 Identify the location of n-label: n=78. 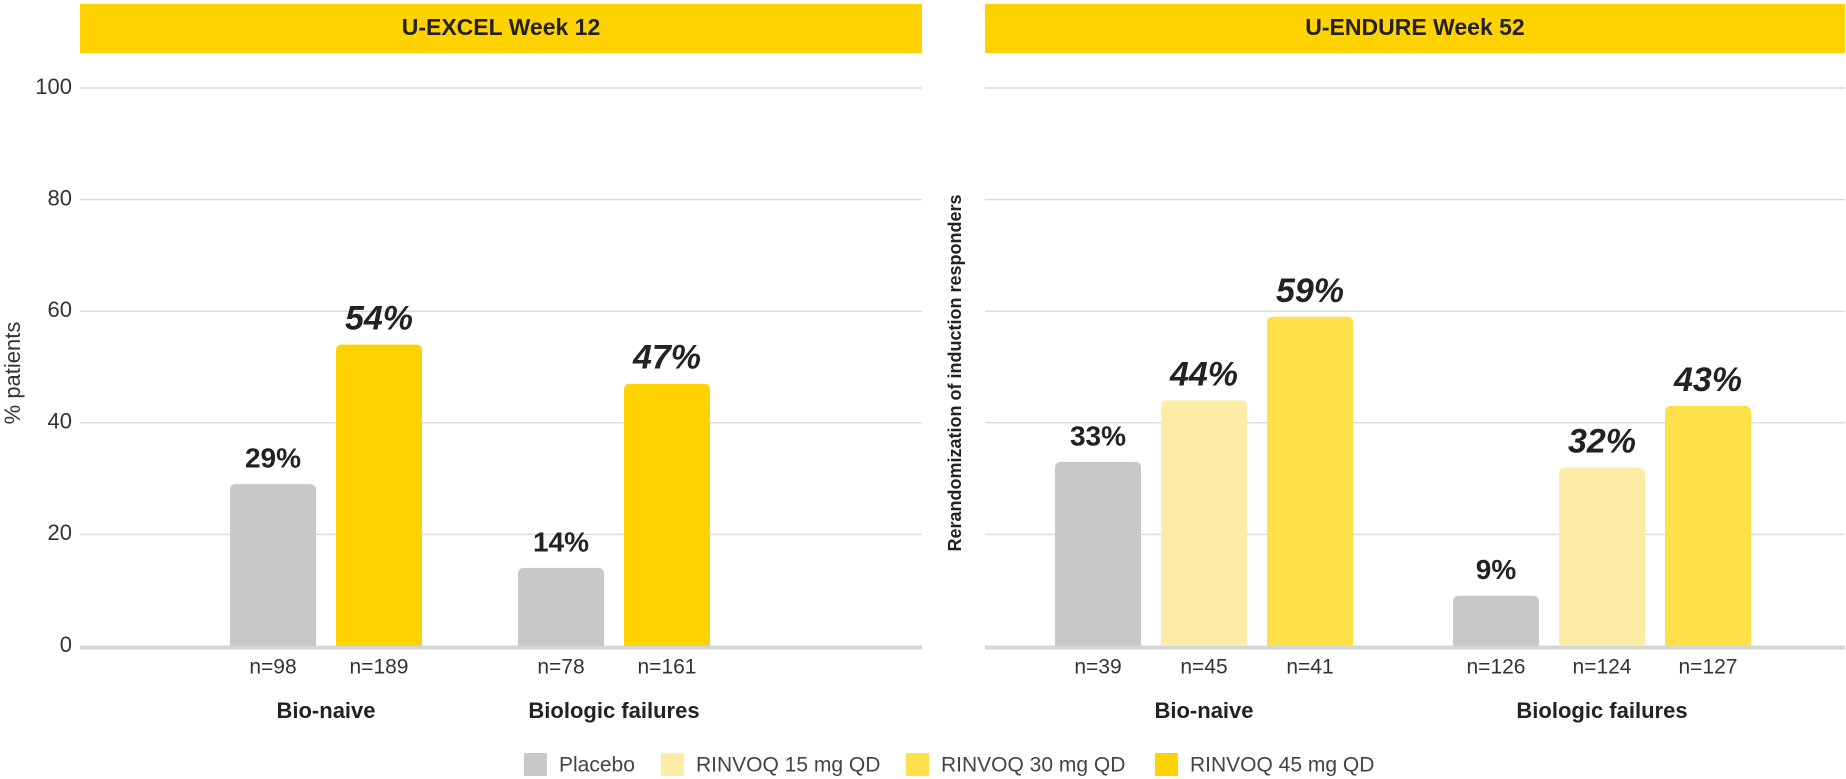
(560, 667).